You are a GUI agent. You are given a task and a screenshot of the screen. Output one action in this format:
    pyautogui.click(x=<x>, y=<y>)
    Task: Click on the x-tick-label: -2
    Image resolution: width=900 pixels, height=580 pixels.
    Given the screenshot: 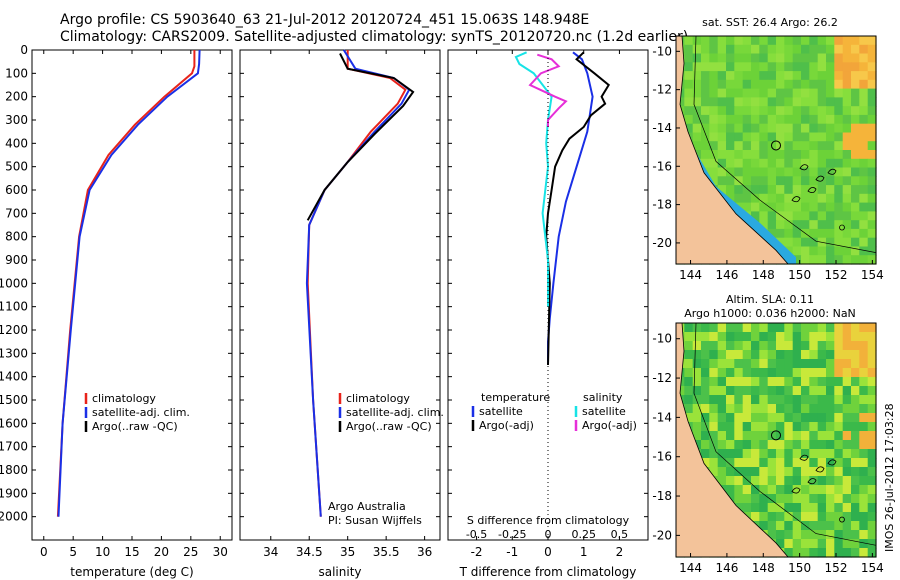 What is the action you would take?
    pyautogui.click(x=477, y=552)
    